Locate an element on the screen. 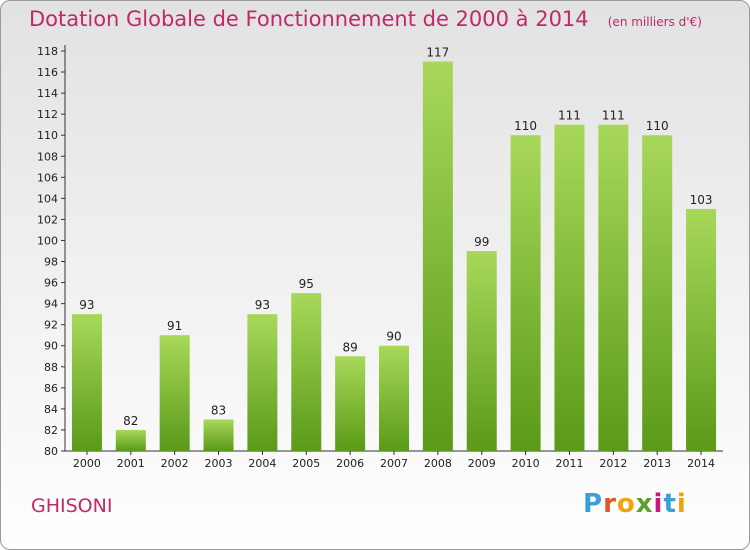 Image resolution: width=750 pixels, height=550 pixels. x-tick-label: 2014 is located at coordinates (701, 463).